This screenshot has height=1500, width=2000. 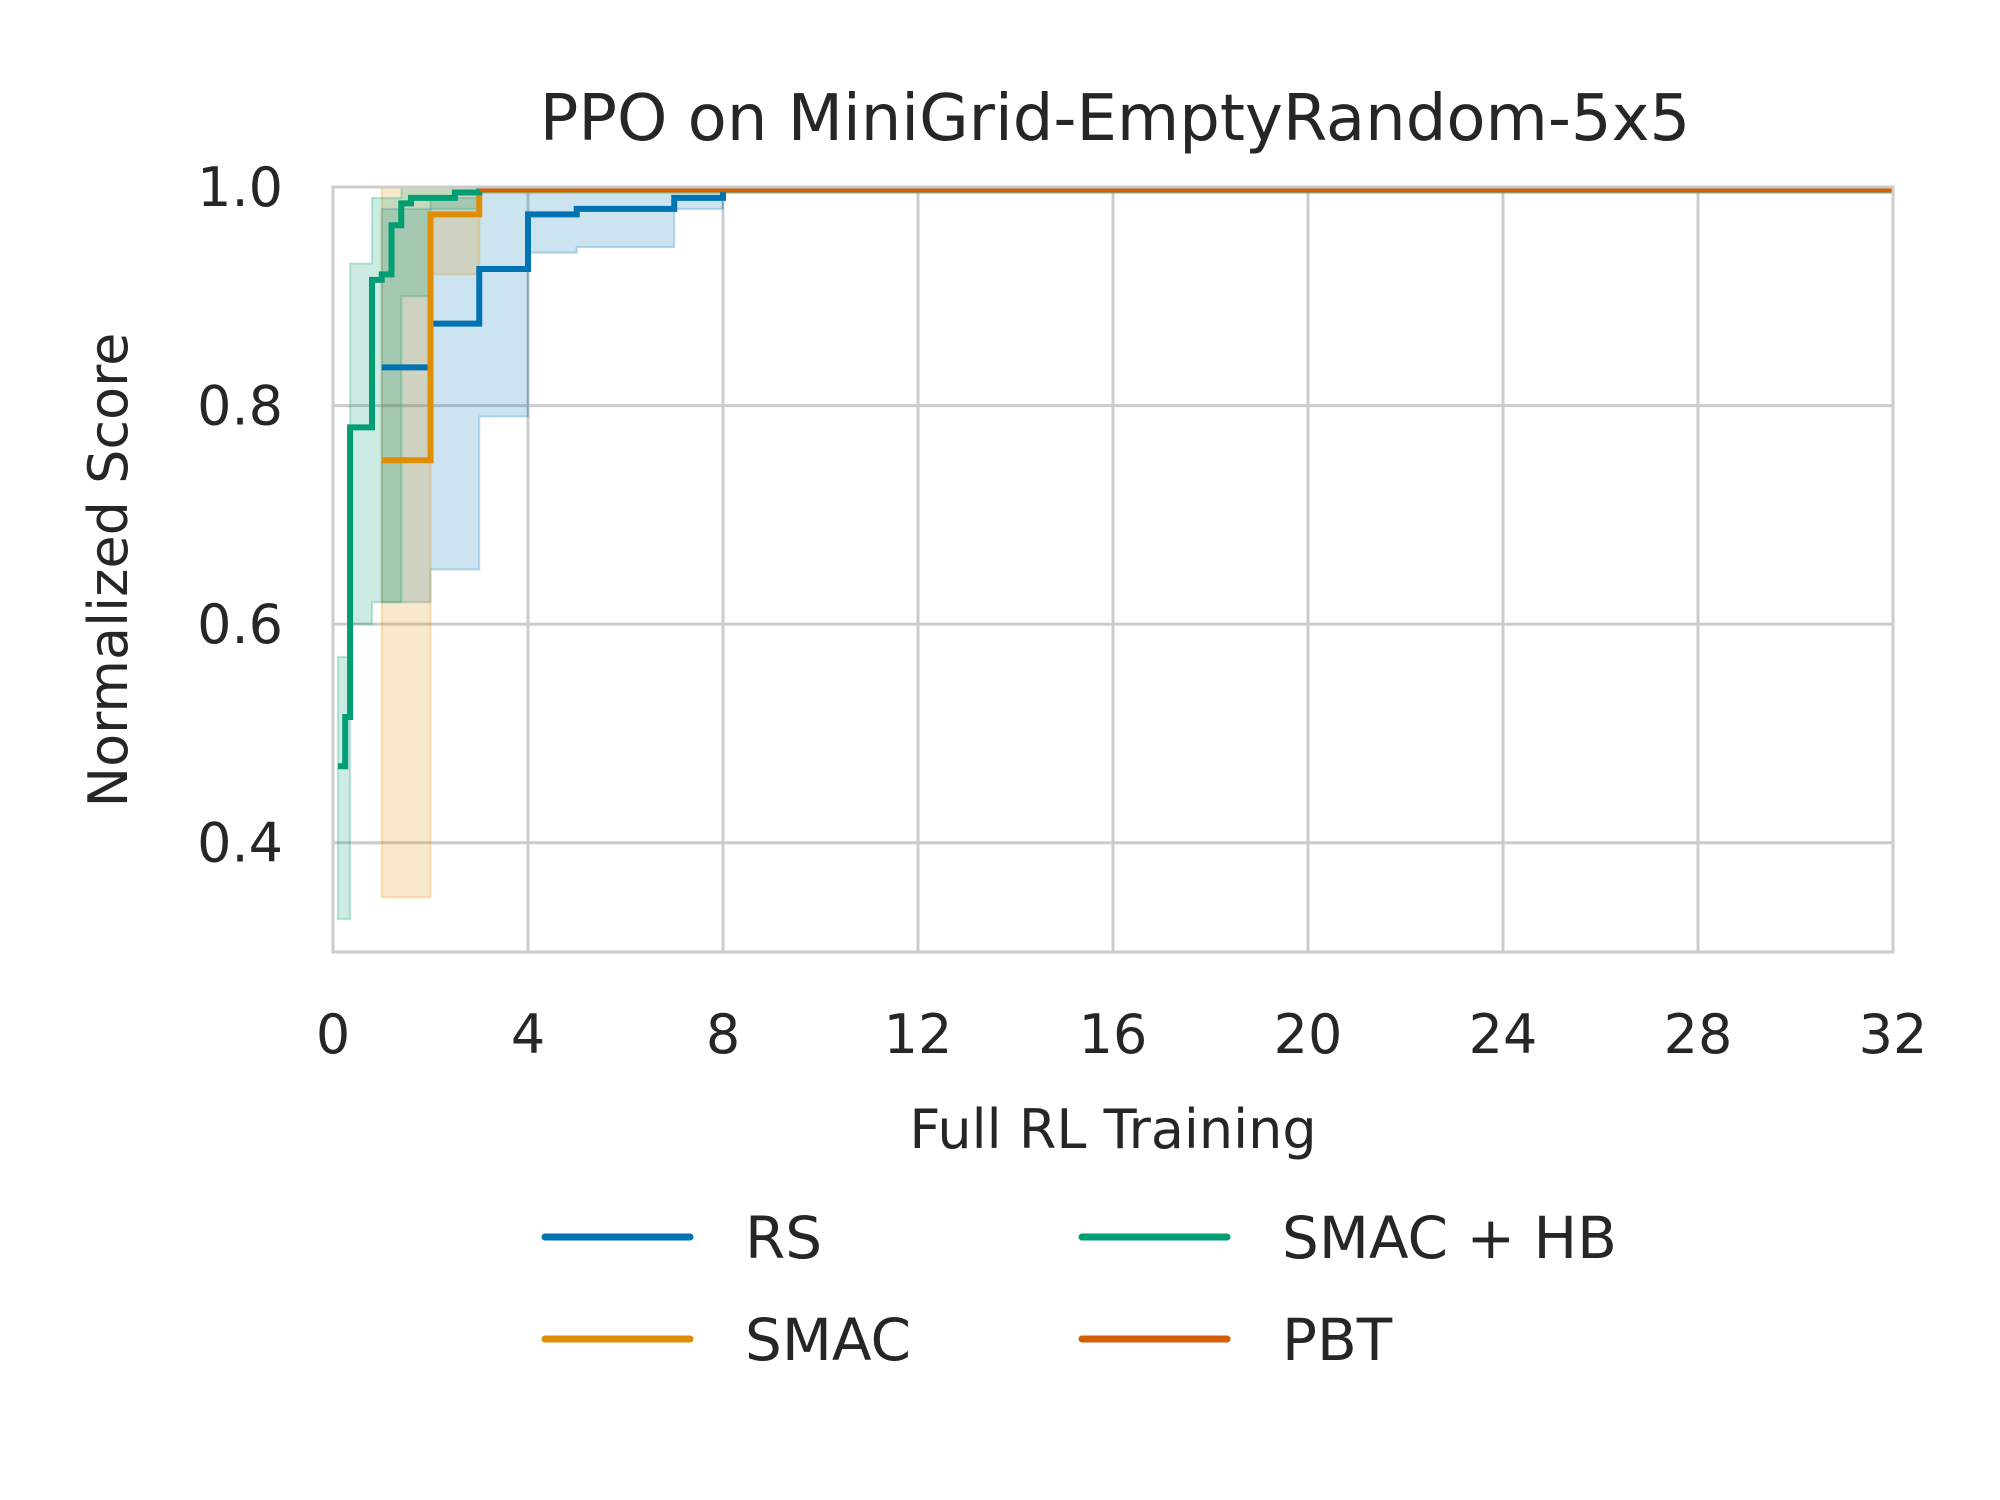 What do you see at coordinates (783, 1238) in the screenshot?
I see `legend-label-rs: RS` at bounding box center [783, 1238].